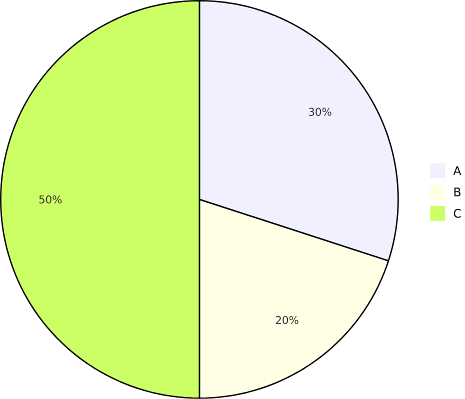 This screenshot has width=465, height=399. Describe the element at coordinates (287, 320) in the screenshot. I see `data-label: 20%` at that location.